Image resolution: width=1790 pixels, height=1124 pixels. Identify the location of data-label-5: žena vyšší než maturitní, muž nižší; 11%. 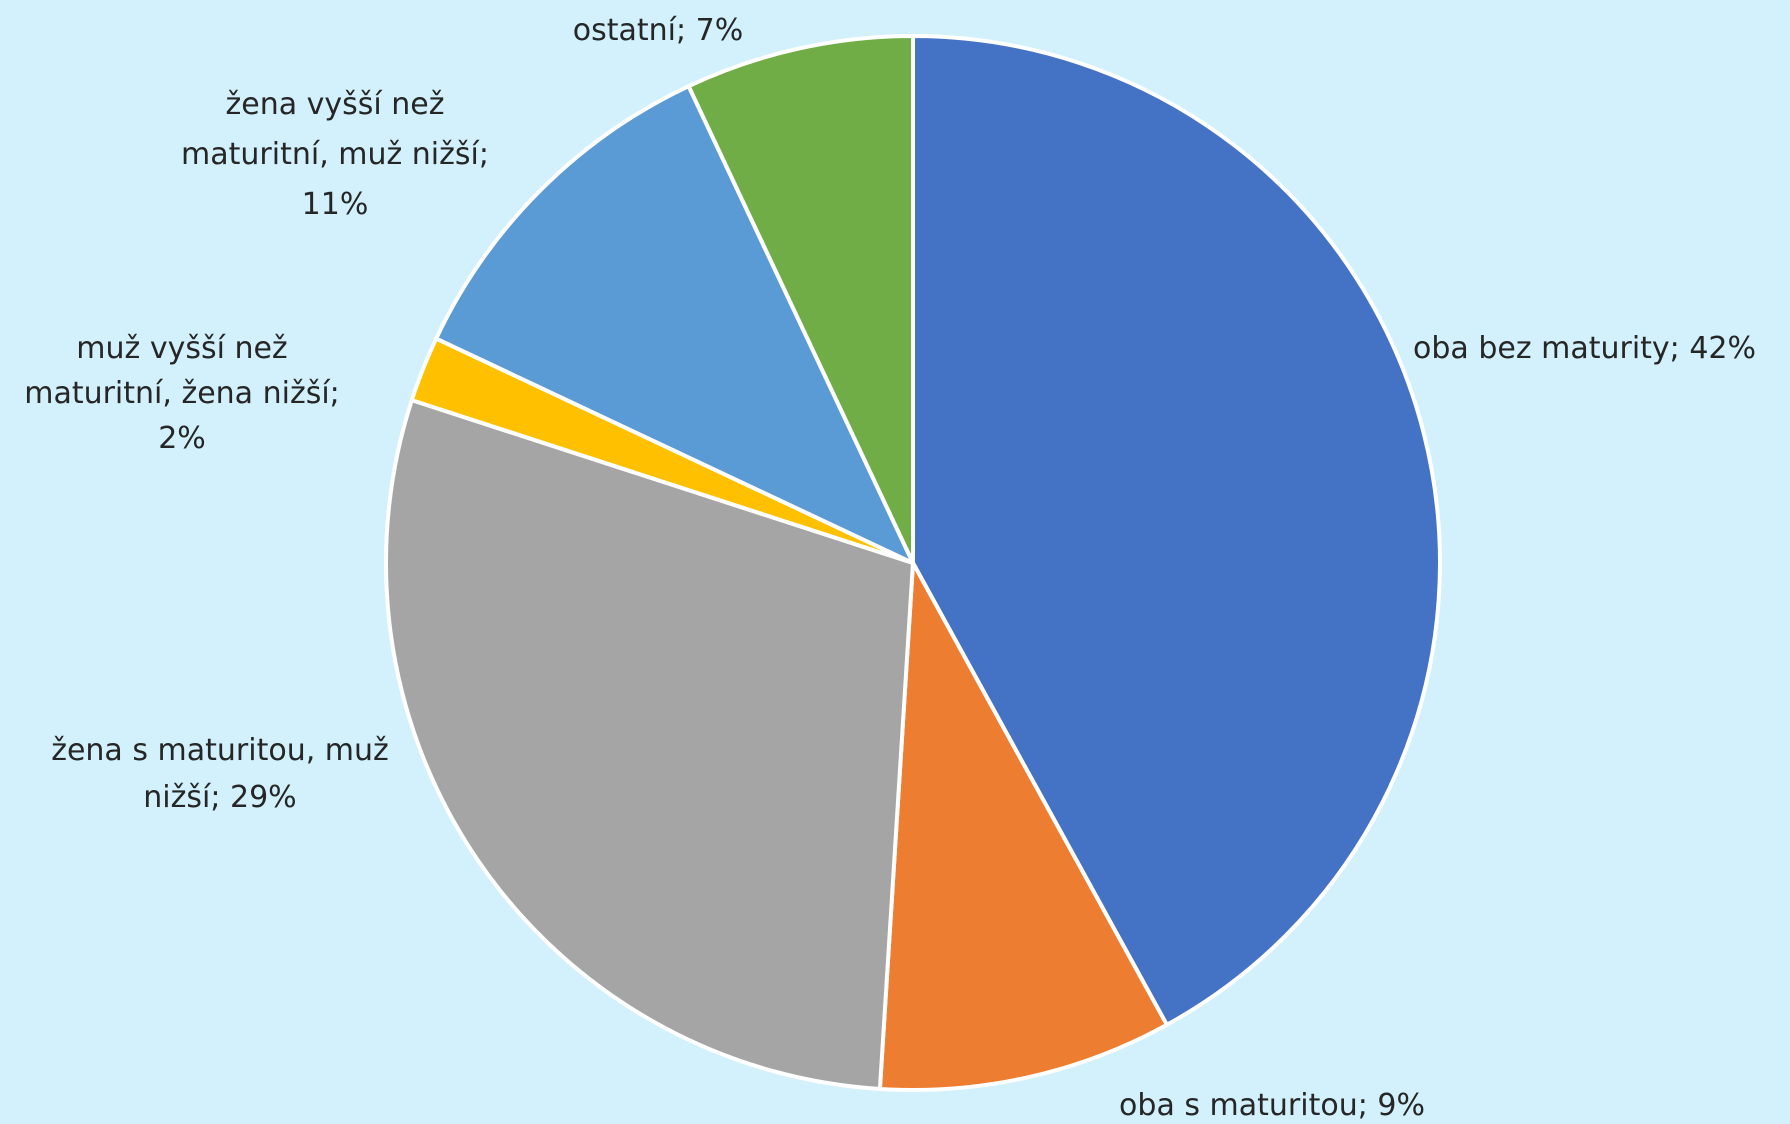
(335, 154).